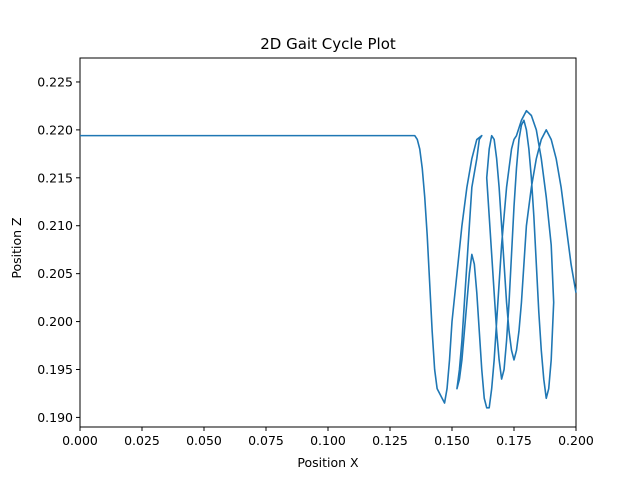 This screenshot has height=480, width=640. I want to click on x-tick-label: 0.100, so click(328, 440).